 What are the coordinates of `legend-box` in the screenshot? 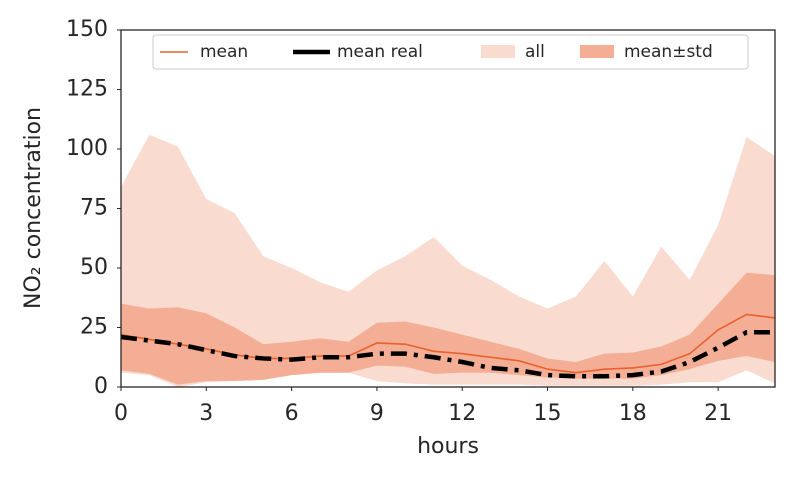 It's located at (450, 52).